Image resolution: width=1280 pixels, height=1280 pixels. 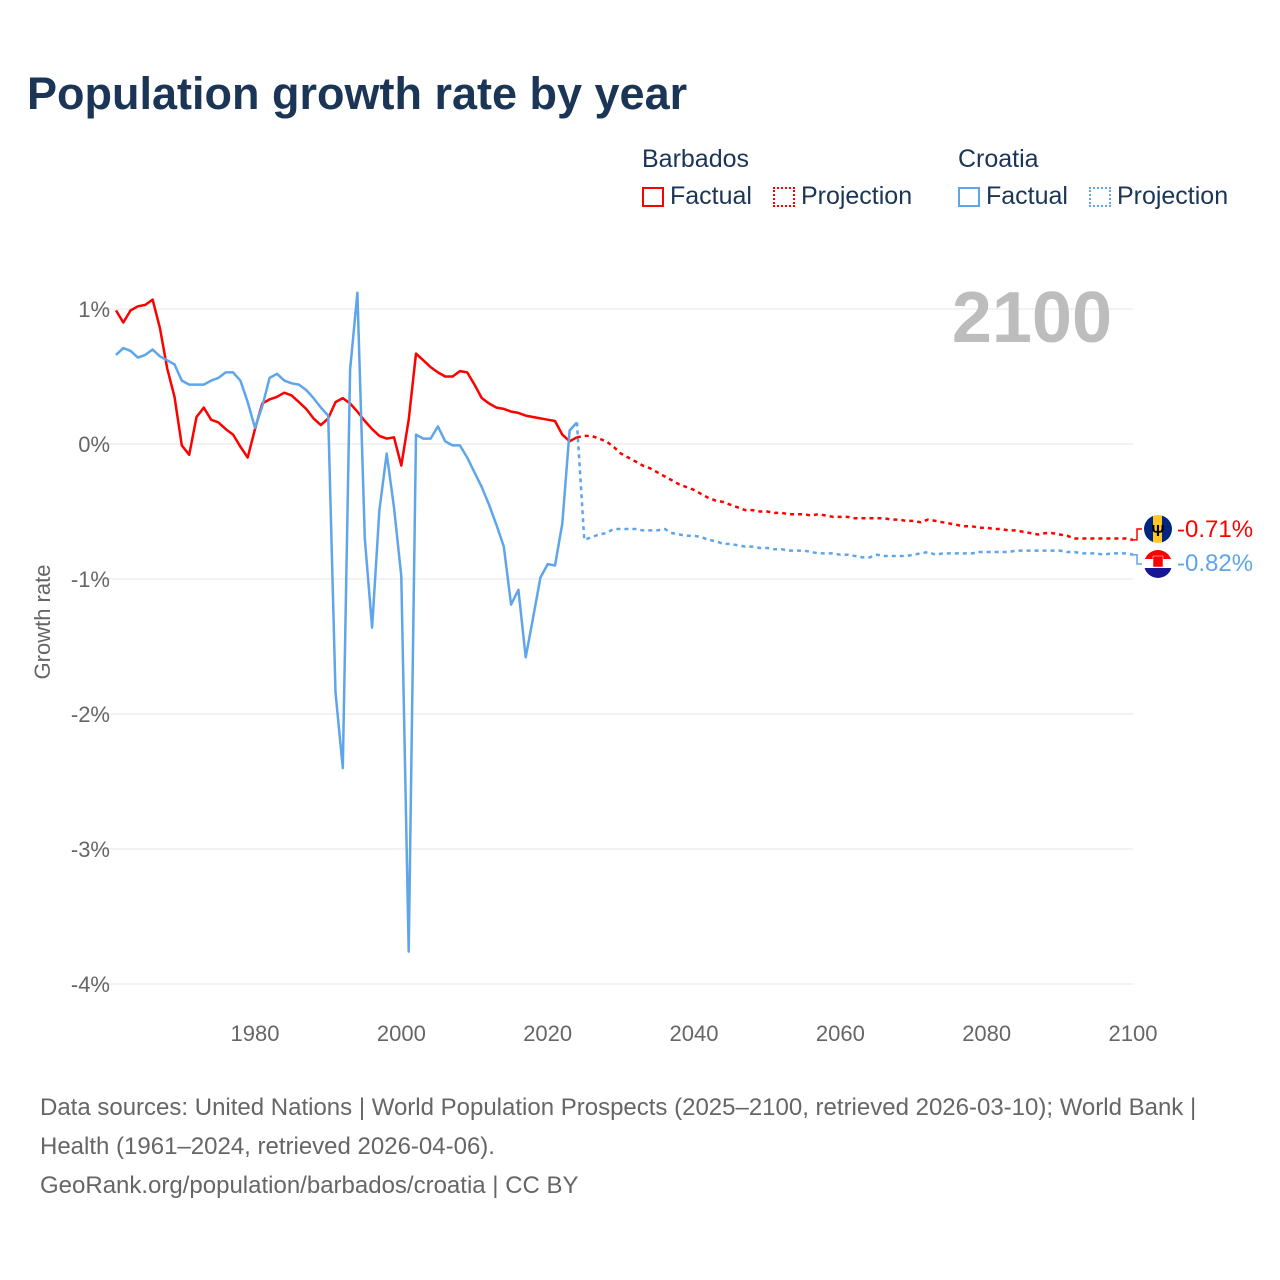 What do you see at coordinates (90, 714) in the screenshot?
I see `y-tick-label: -2%` at bounding box center [90, 714].